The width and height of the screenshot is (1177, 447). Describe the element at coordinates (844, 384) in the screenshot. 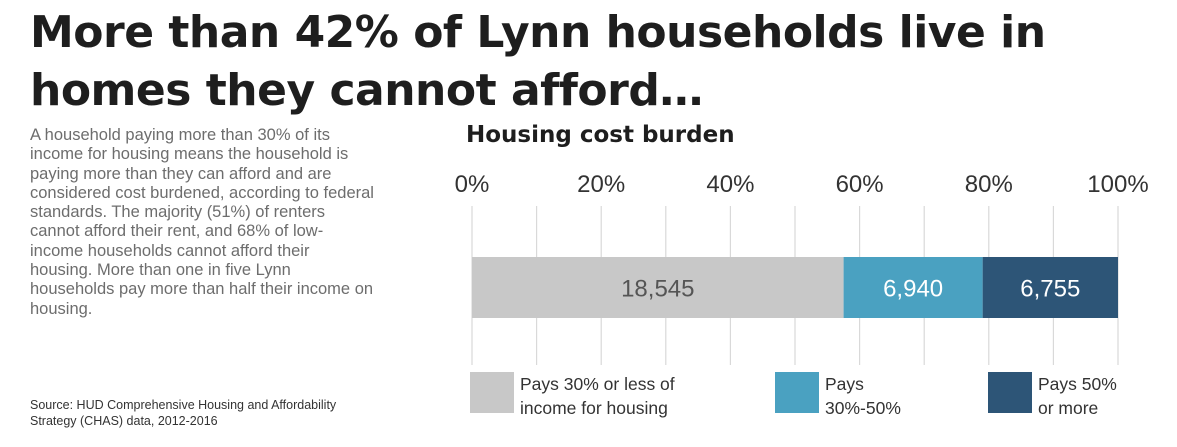

I see `legend-label-line: Pays` at that location.